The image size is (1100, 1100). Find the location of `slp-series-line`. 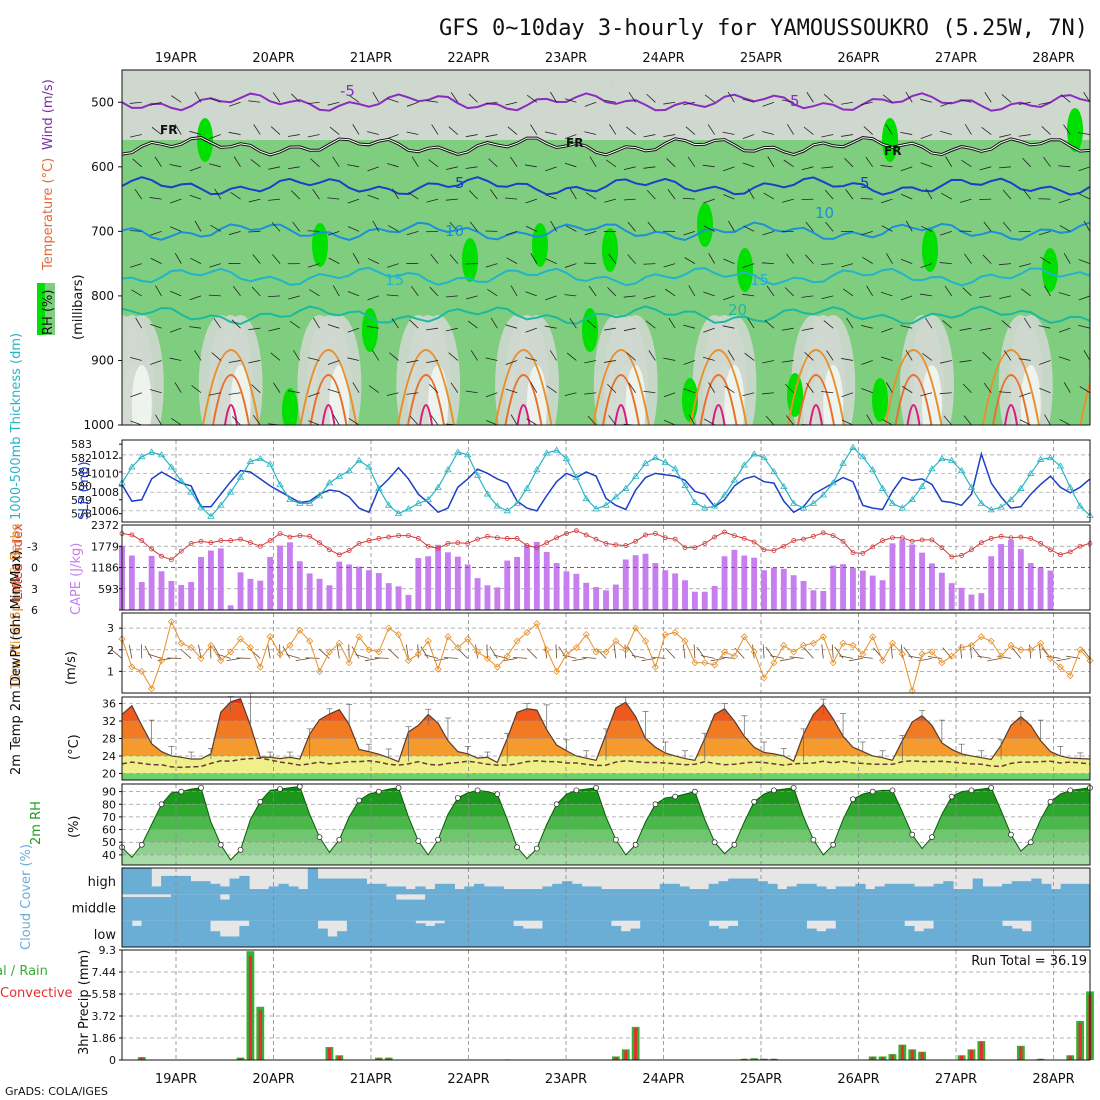

slp-series-line is located at coordinates (606, 482).